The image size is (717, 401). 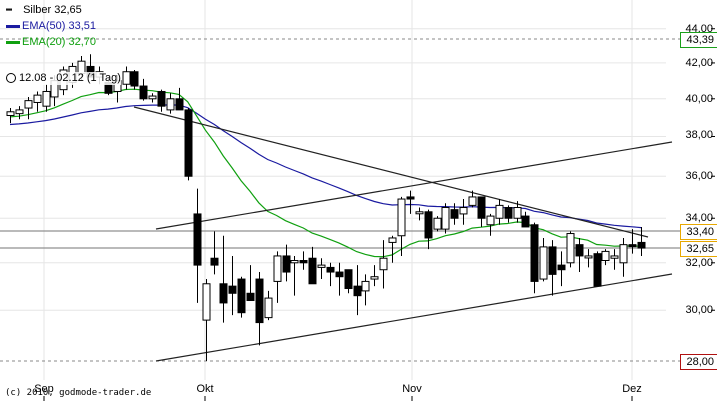 What do you see at coordinates (13, 42) in the screenshot?
I see `ema20-swatch-icon` at bounding box center [13, 42].